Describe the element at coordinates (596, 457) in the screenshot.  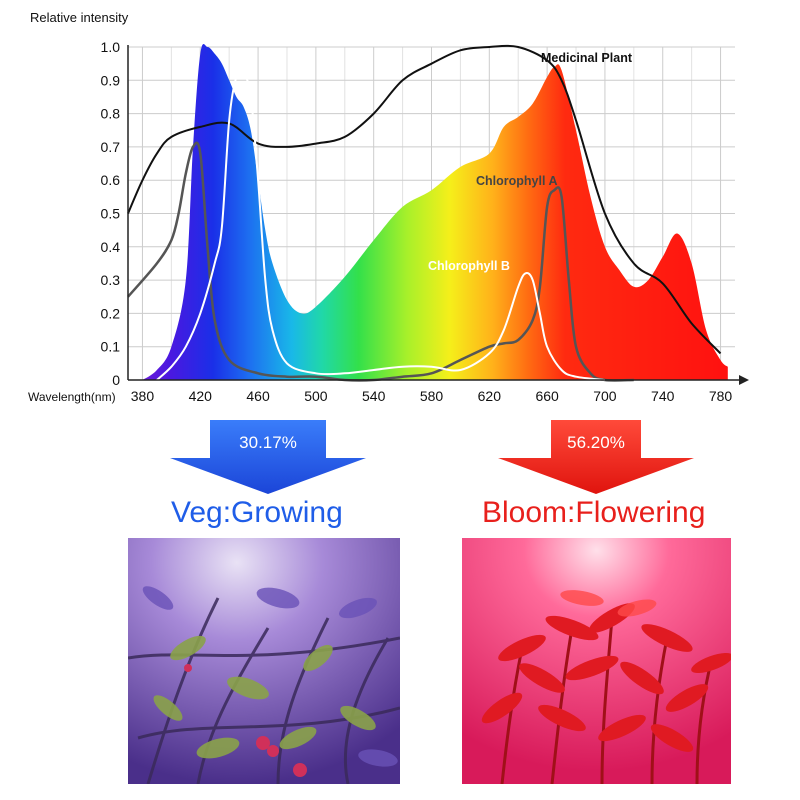
I see `bloom-arrow: 56.20%` at that location.